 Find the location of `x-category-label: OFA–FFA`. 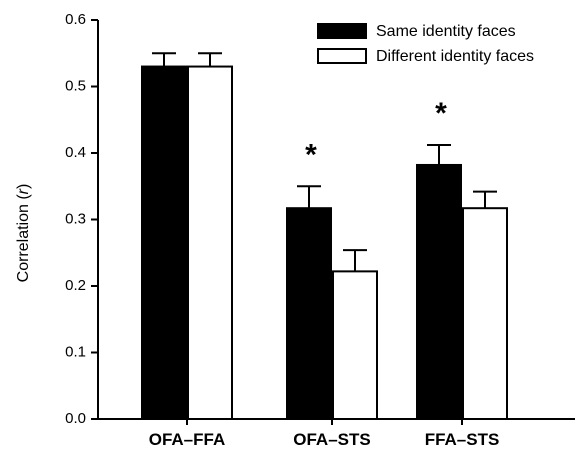

x-category-label: OFA–FFA is located at coordinates (187, 439).